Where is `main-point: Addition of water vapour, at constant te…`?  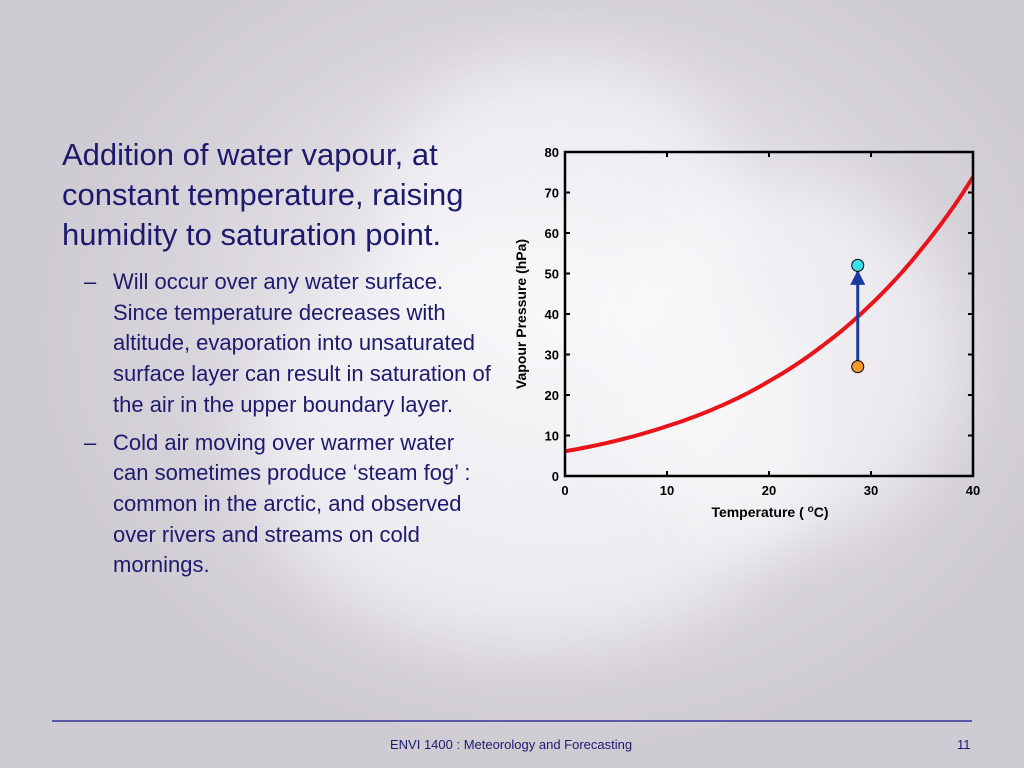
main-point: Addition of water vapour, at constant te… is located at coordinates (263, 194).